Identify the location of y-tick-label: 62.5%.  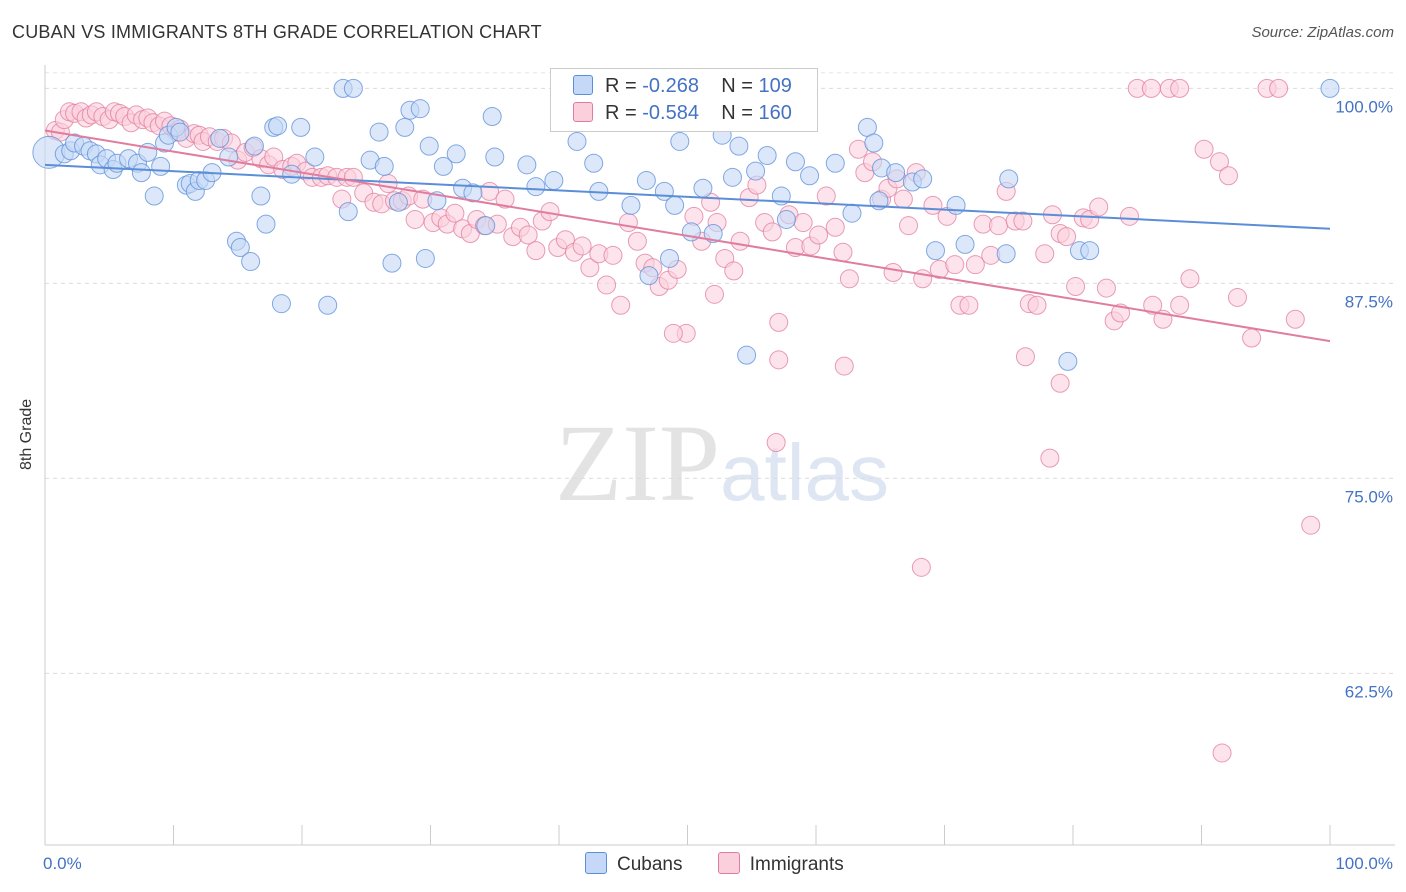
(1369, 691).